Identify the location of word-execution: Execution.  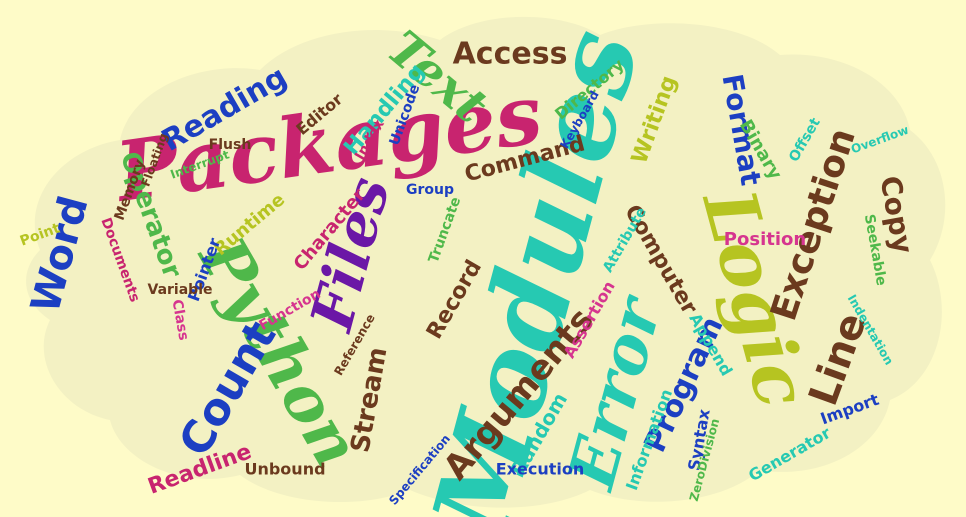
(540, 469).